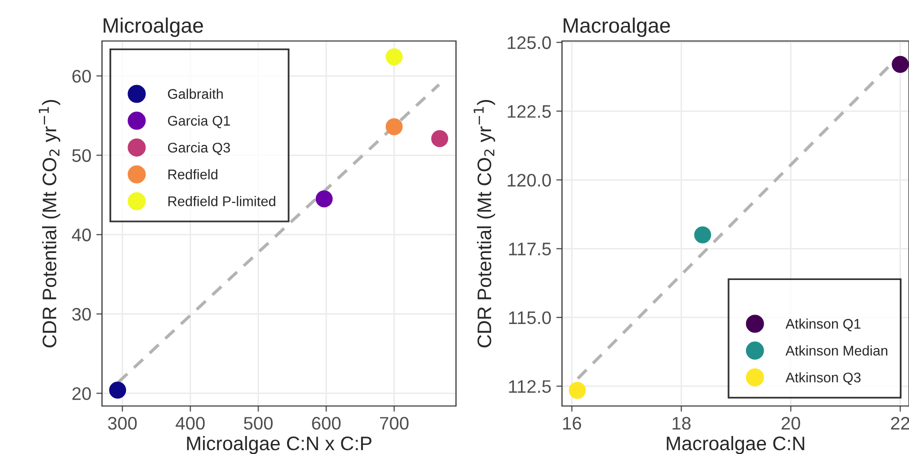  Describe the element at coordinates (326, 423) in the screenshot. I see `x-tick-label: 600` at that location.